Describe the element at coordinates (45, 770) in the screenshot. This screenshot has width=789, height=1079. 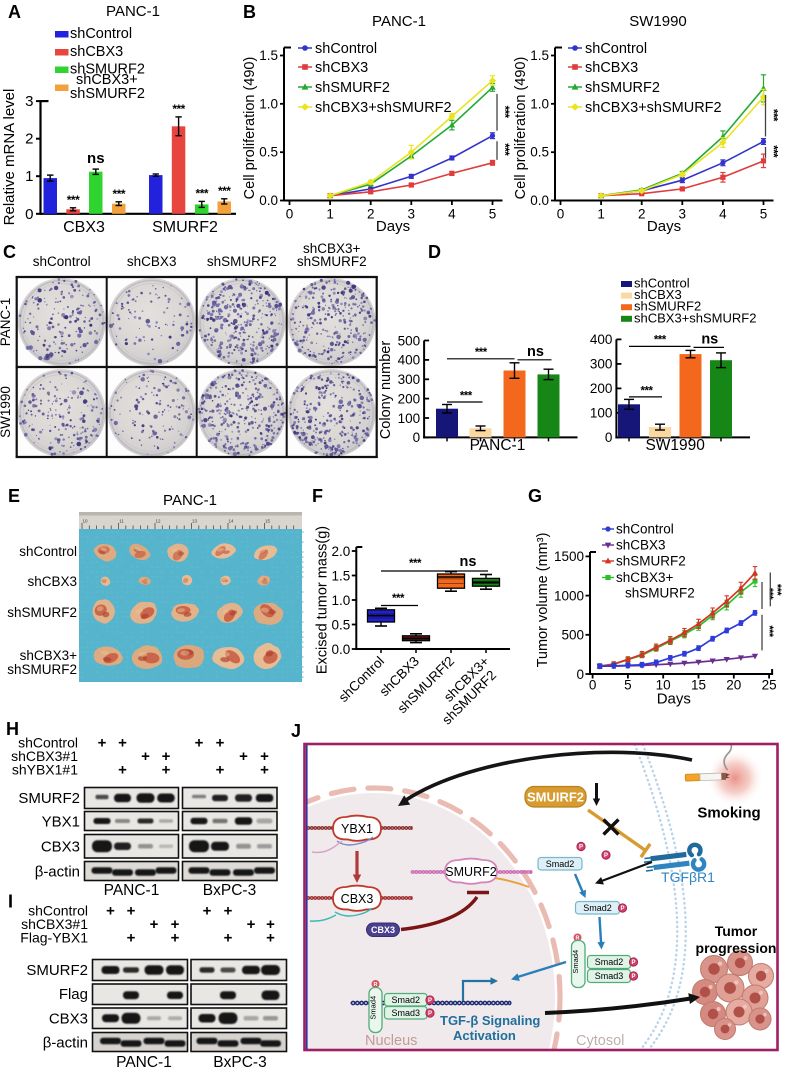
I see `svg-text: shYBX1#1` at that location.